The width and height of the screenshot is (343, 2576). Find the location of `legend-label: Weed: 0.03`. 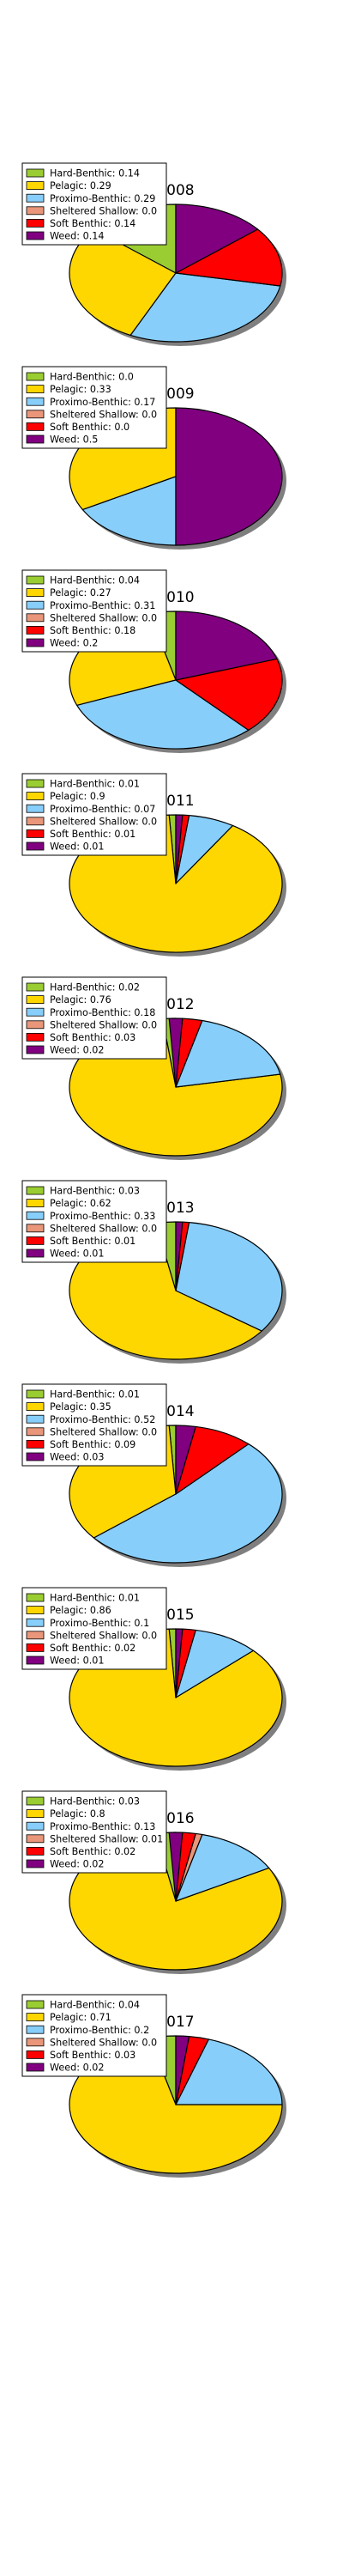

legend-label: Weed: 0.03 is located at coordinates (78, 1458).